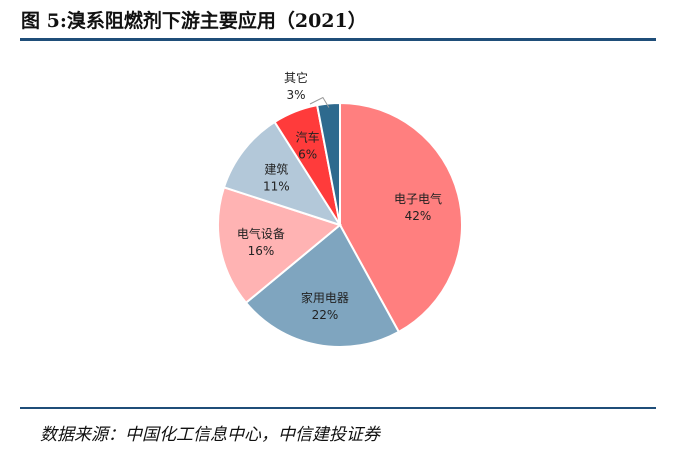  What do you see at coordinates (418, 198) in the screenshot?
I see `slice-label-name: 电子电气` at bounding box center [418, 198].